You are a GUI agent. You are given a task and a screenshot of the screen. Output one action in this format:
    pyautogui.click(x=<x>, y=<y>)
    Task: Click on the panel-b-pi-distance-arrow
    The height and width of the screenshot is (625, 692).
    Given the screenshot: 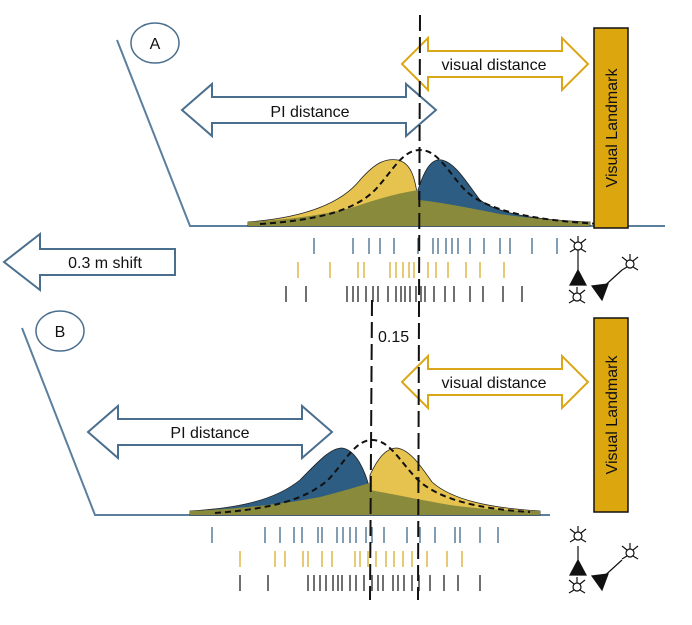 What is the action you would take?
    pyautogui.click(x=210, y=432)
    